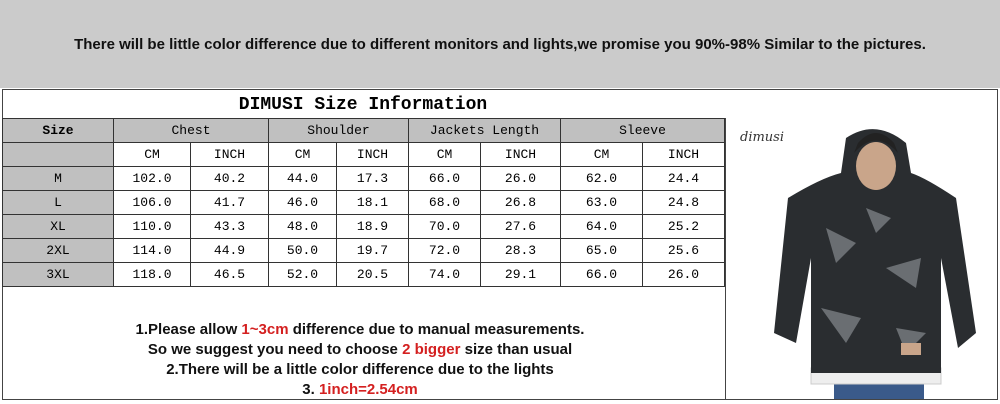 The width and height of the screenshot is (1000, 404). Describe the element at coordinates (368, 389) in the screenshot. I see `note-highlight: 1inch=2.54cm` at that location.